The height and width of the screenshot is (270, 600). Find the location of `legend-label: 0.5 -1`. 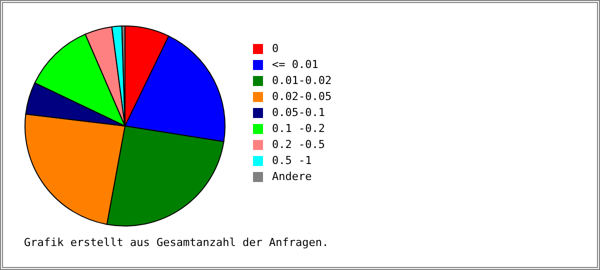

legend-label: 0.5 -1 is located at coordinates (292, 161).